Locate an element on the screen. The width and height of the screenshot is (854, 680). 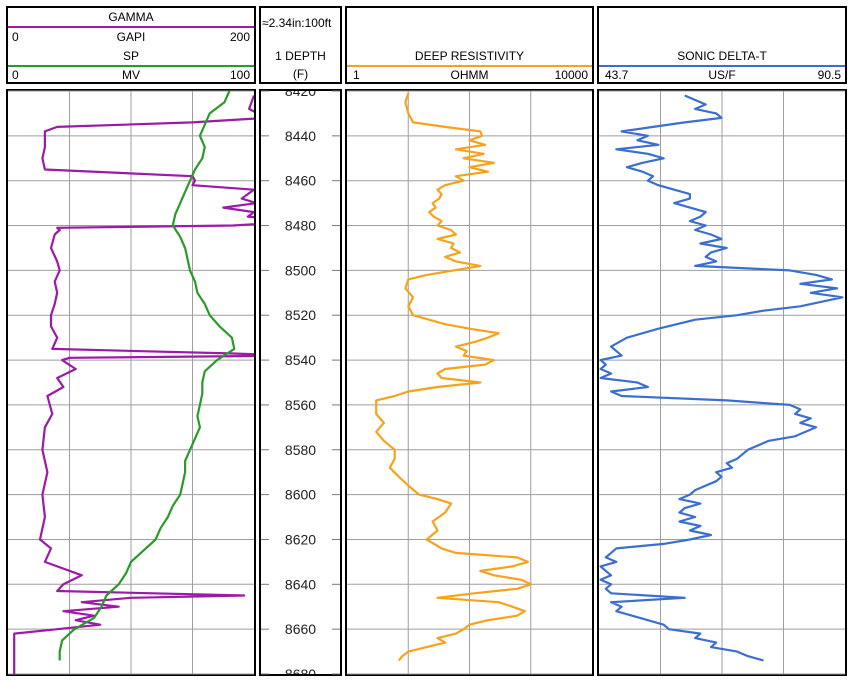
depth-tick-label: 8600 is located at coordinates (300, 495).